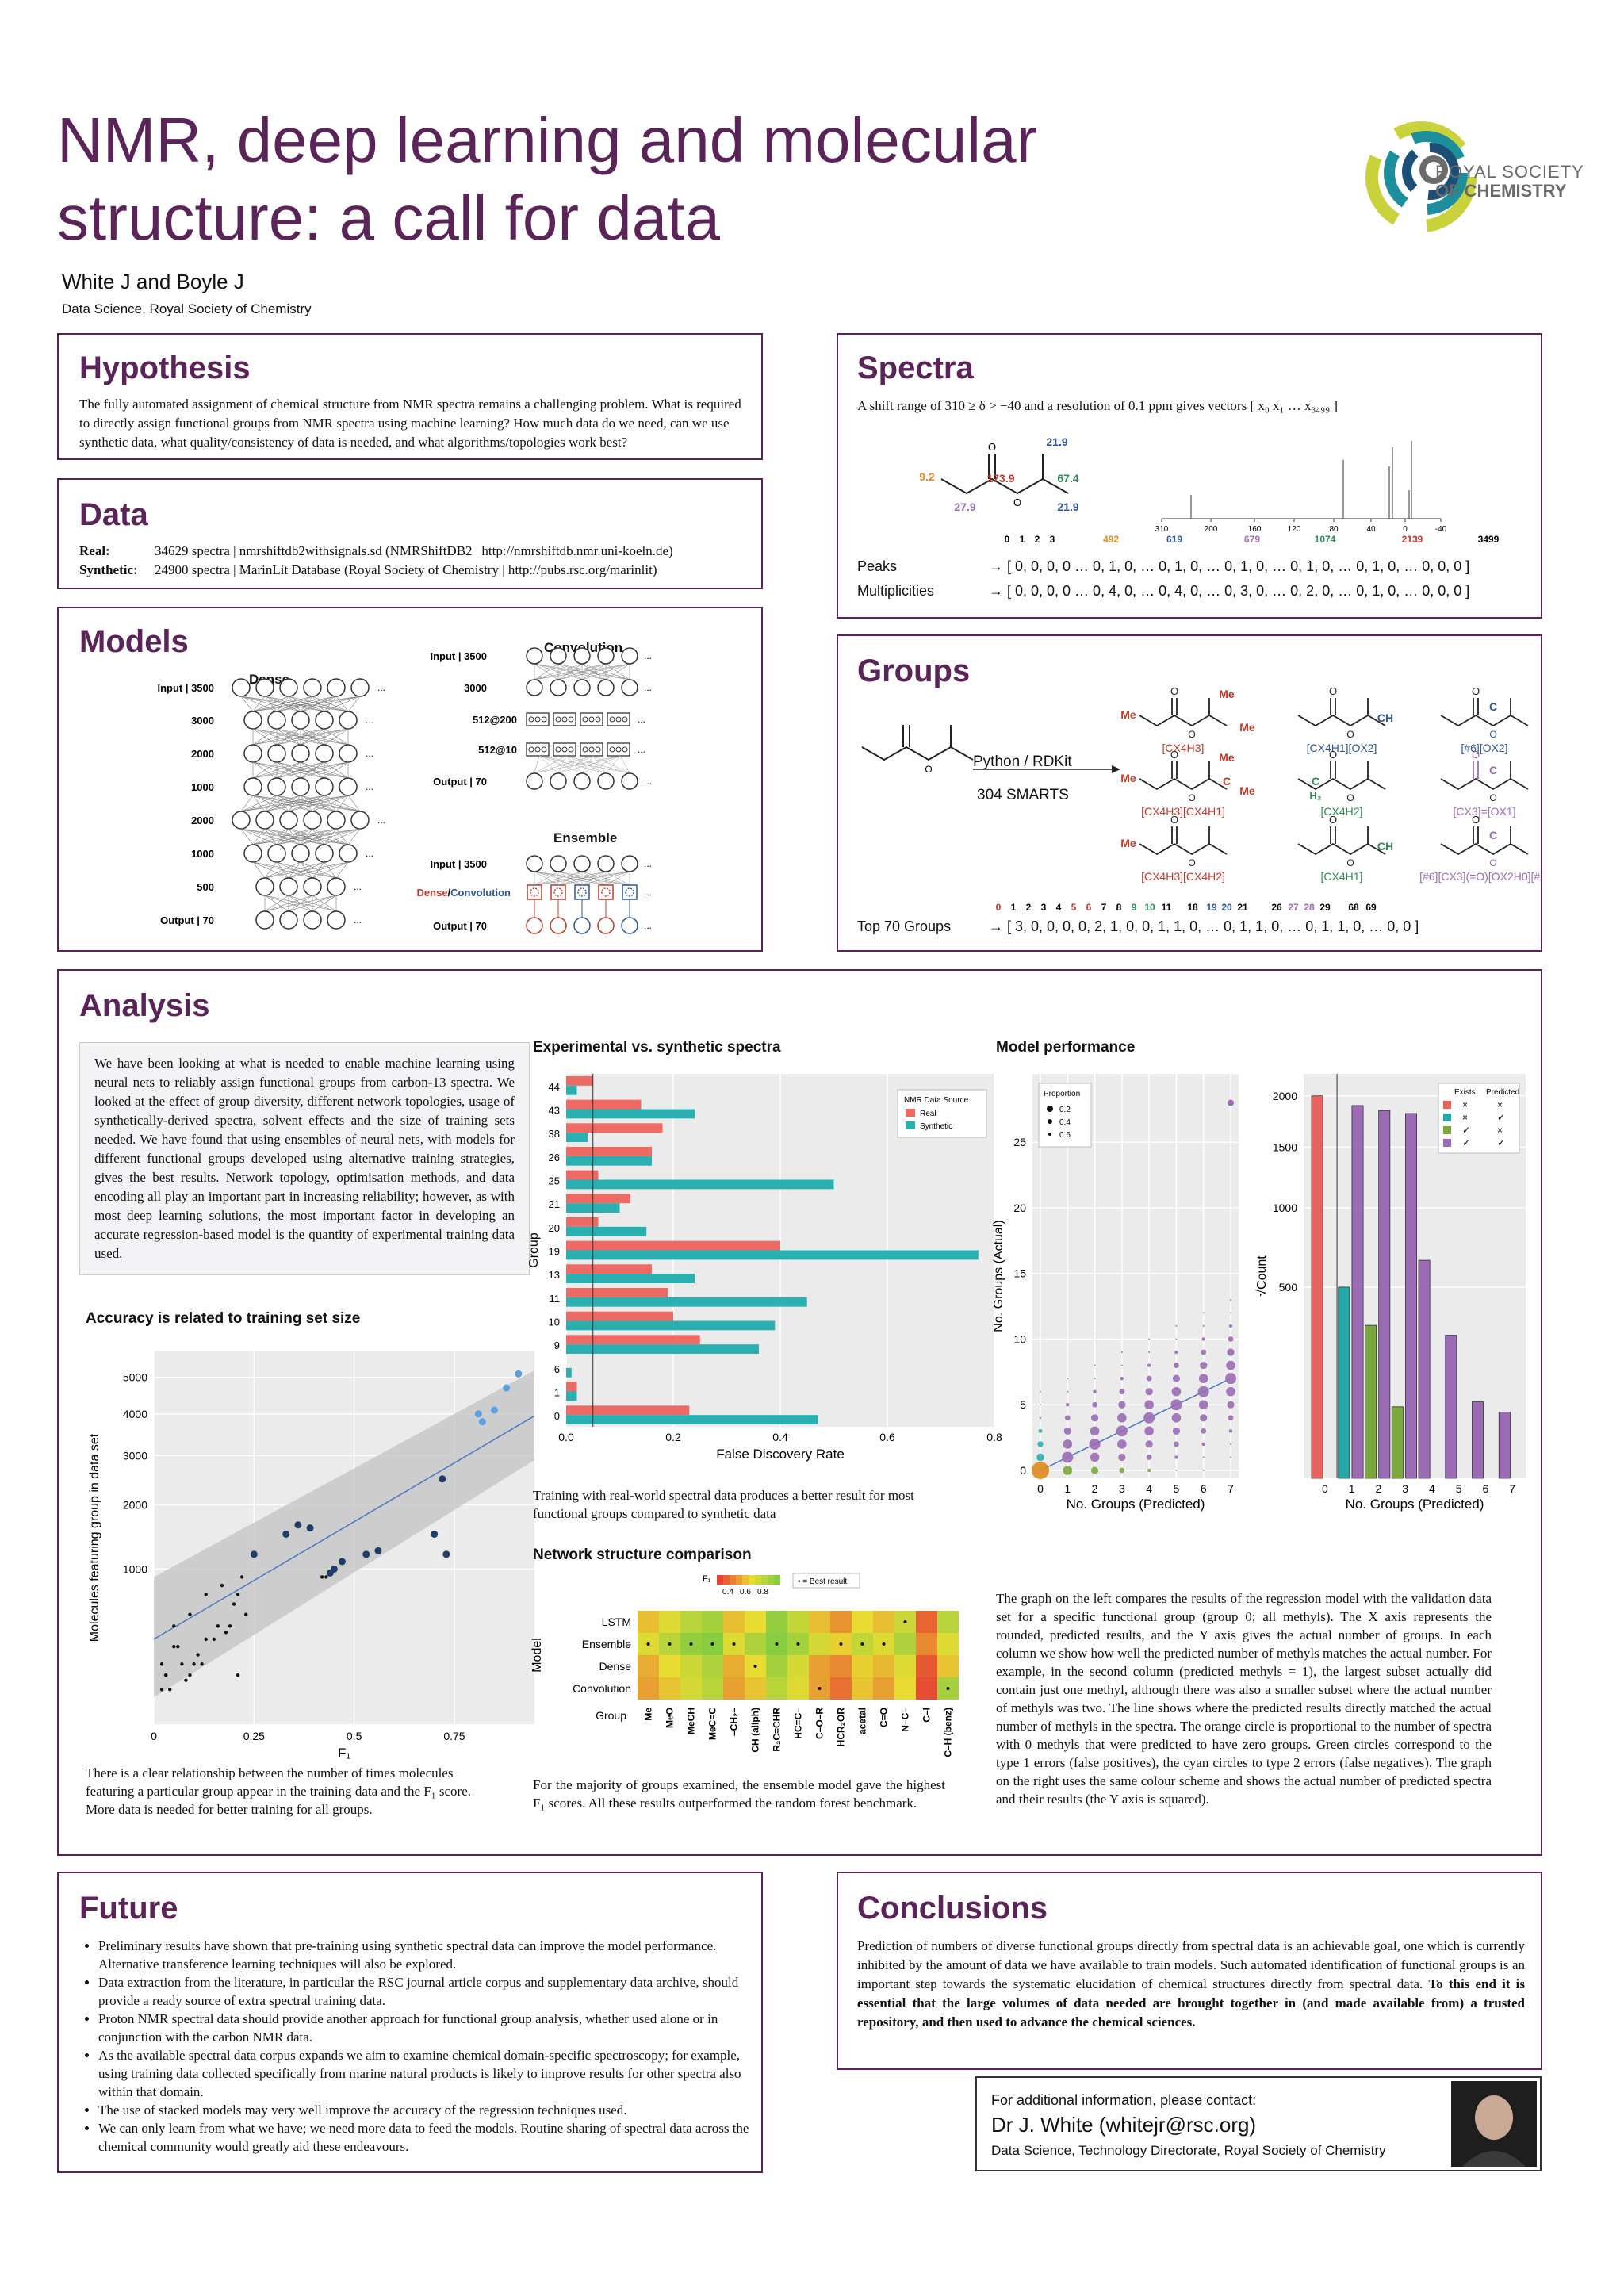  What do you see at coordinates (135, 1504) in the screenshot?
I see `y-tick-label: 2000` at bounding box center [135, 1504].